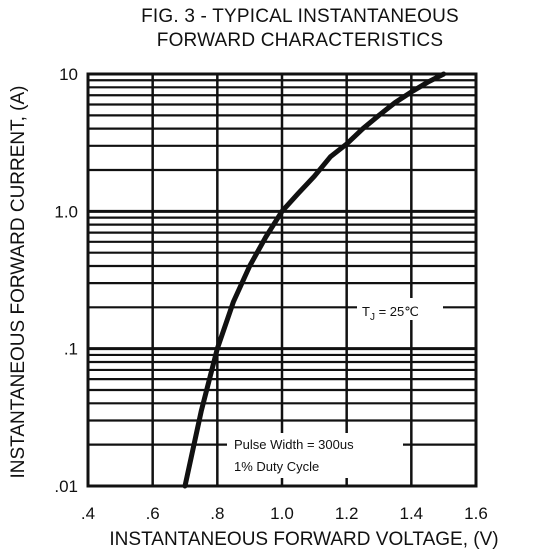 This screenshot has height=552, width=539. What do you see at coordinates (390, 313) in the screenshot?
I see `tj-label: TJ = 25℃` at bounding box center [390, 313].